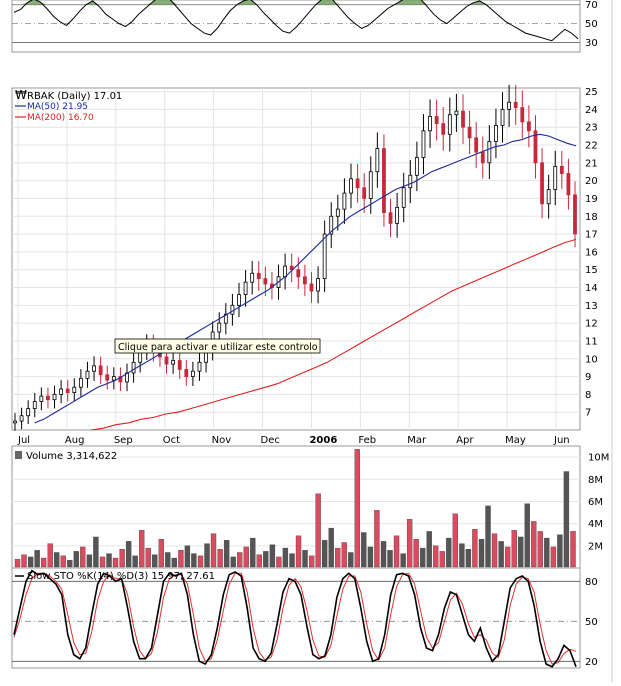 The image size is (621, 686). I want to click on tooltip-box, so click(217, 346).